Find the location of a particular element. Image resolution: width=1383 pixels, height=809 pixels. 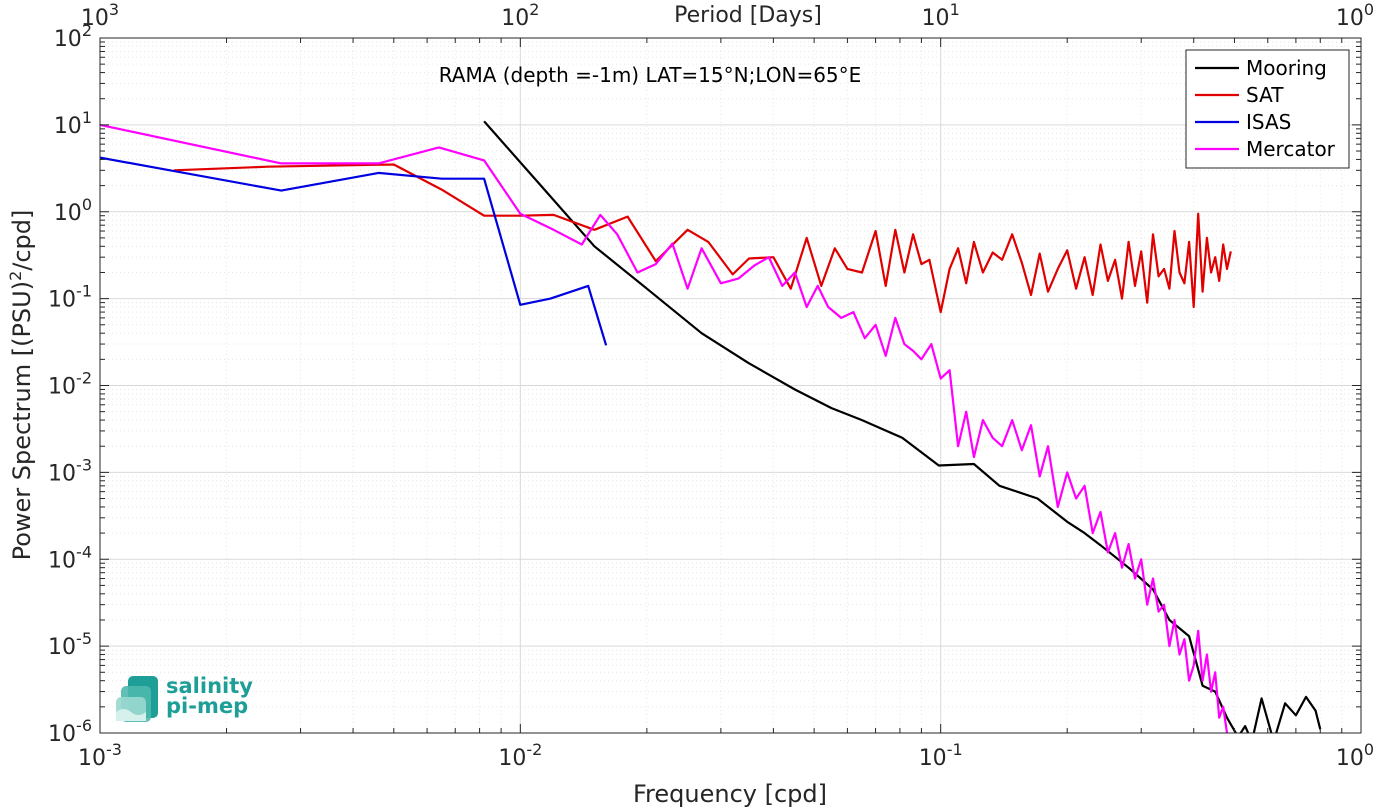

y-axis-title-sup: 2 is located at coordinates (15, 276).